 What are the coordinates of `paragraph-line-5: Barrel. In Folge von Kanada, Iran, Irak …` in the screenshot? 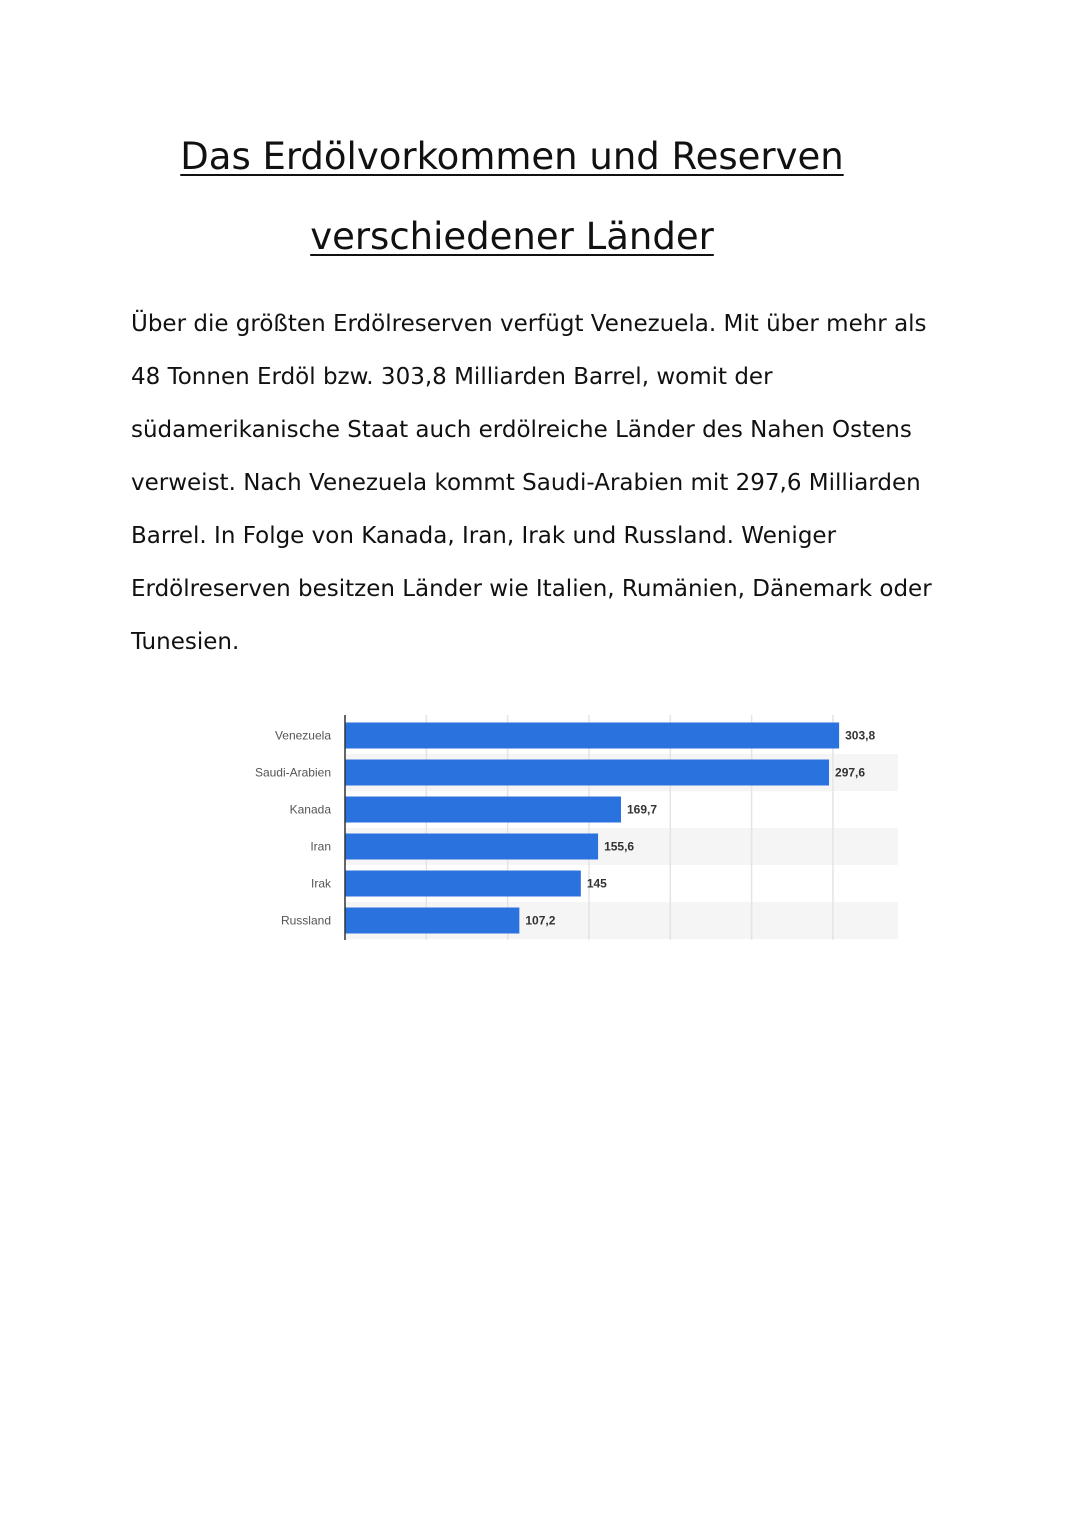 It's located at (484, 536).